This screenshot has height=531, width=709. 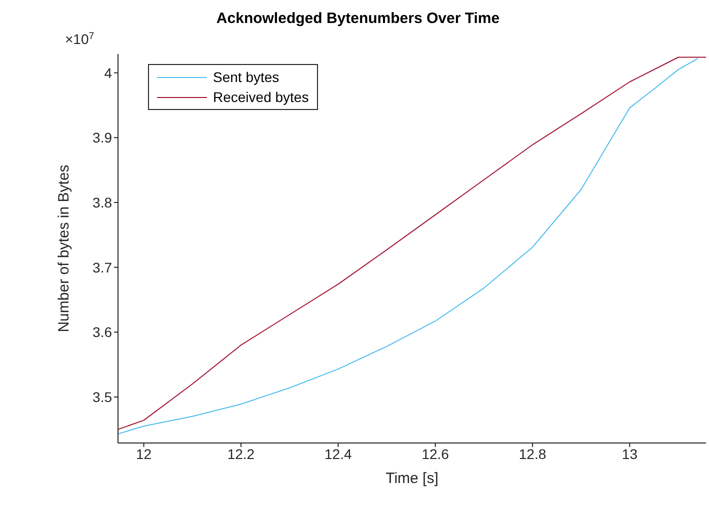 What do you see at coordinates (102, 138) in the screenshot?
I see `y-tick-label: 3.9` at bounding box center [102, 138].